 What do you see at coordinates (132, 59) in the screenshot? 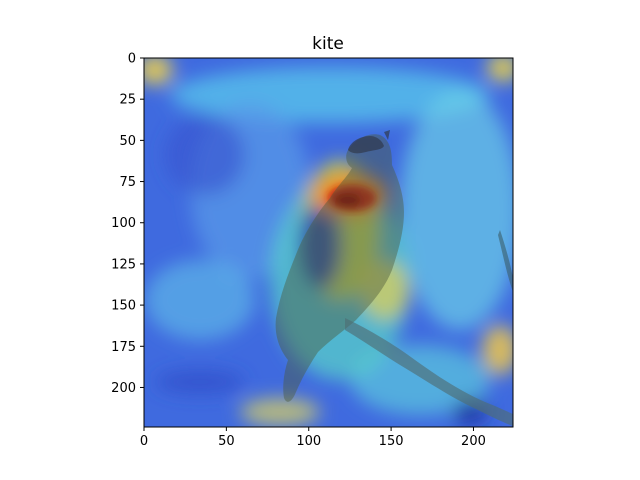
I see `y-tick-label: 0` at bounding box center [132, 59].